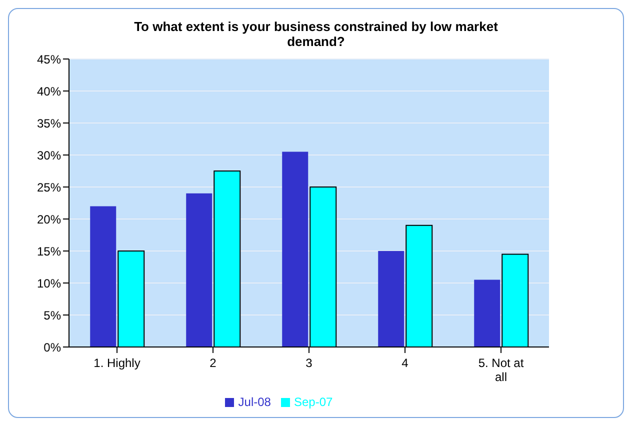  Describe the element at coordinates (313, 402) in the screenshot. I see `legend-label: Sep-07` at that location.